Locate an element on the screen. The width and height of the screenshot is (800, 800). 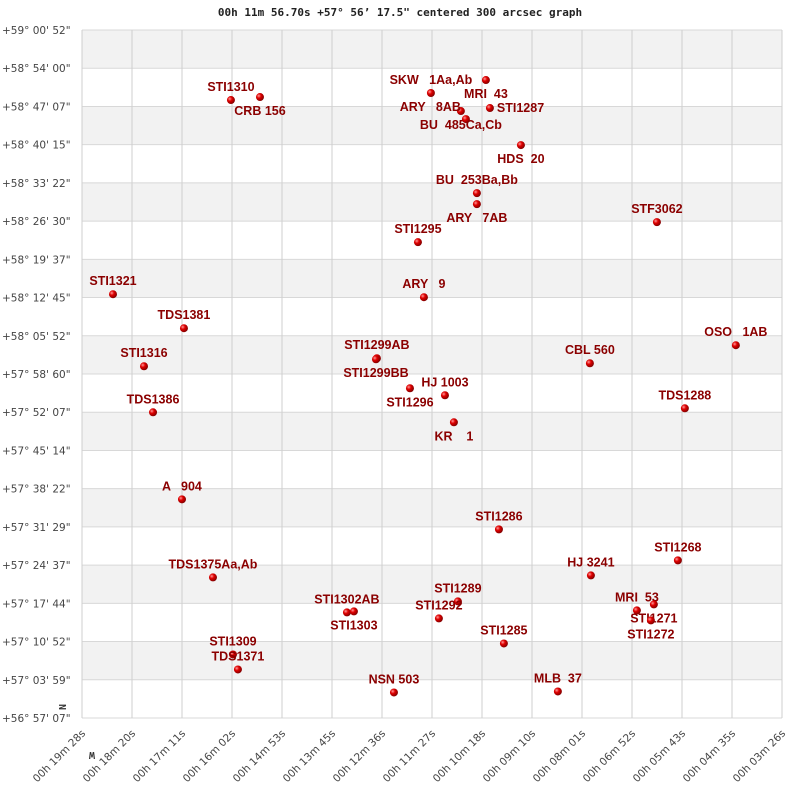
star-label: STI1285 is located at coordinates (503, 630).